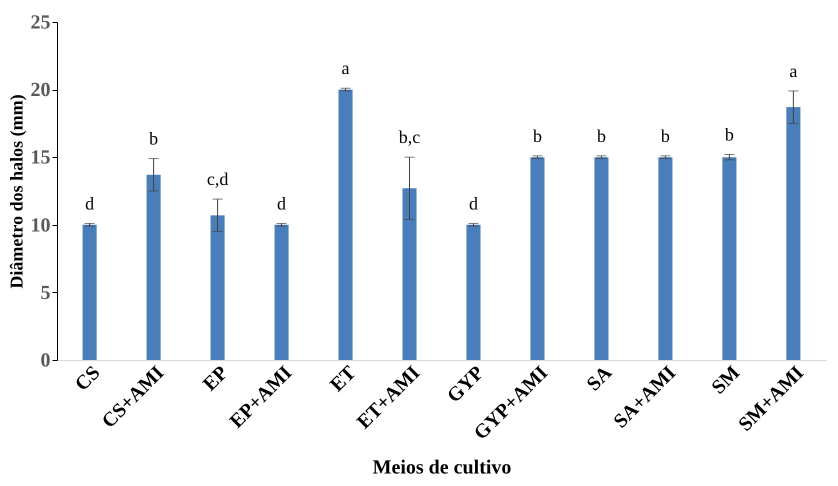 The height and width of the screenshot is (486, 838). I want to click on y-tick-label: 20, so click(40, 90).